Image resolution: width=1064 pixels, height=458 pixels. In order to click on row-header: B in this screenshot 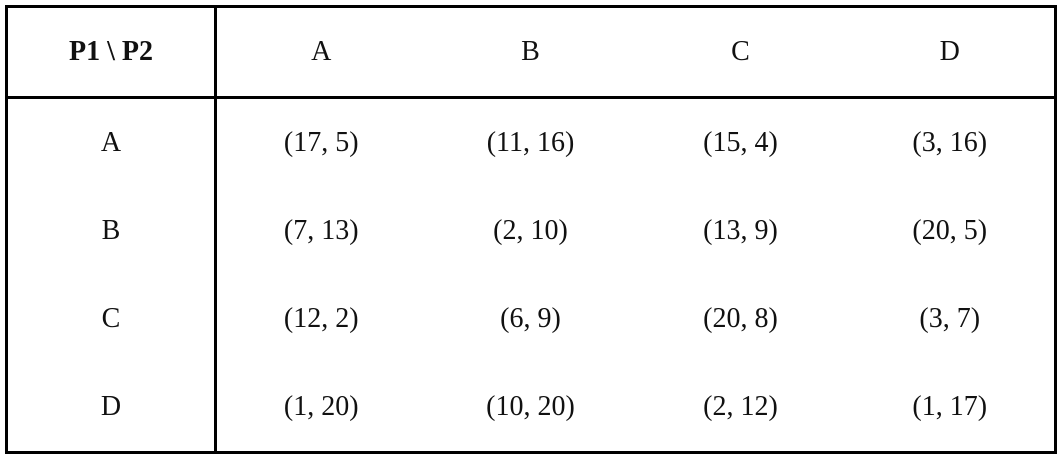, I will do `click(111, 231)`.